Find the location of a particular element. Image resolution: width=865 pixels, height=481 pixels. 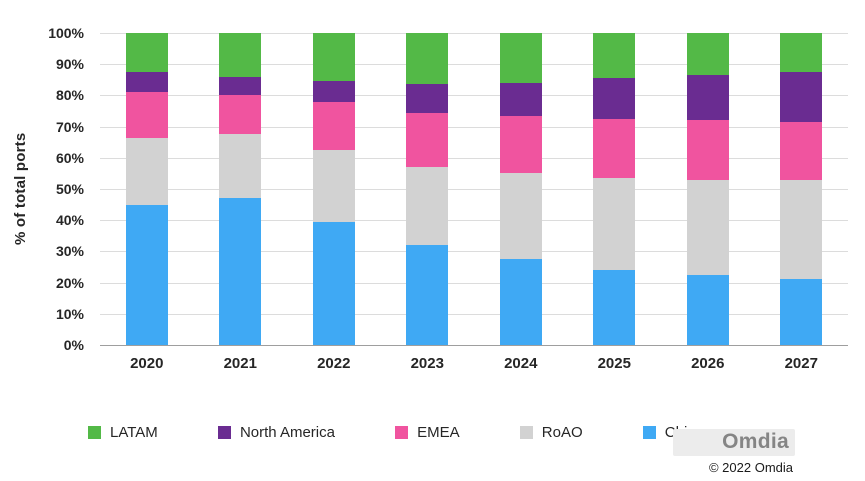

legend-swatch-latam is located at coordinates (94, 432).